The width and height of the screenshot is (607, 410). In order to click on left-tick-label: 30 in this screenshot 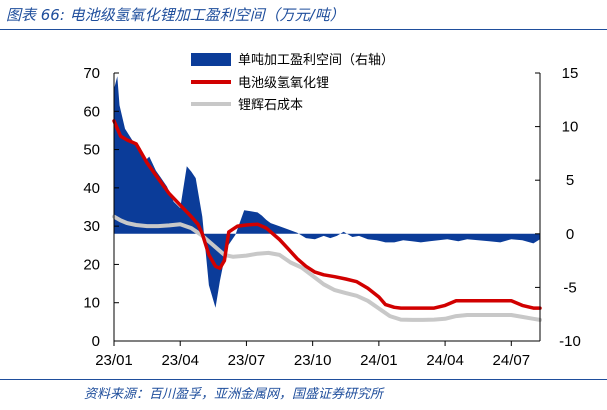, I will do `click(91, 226)`.